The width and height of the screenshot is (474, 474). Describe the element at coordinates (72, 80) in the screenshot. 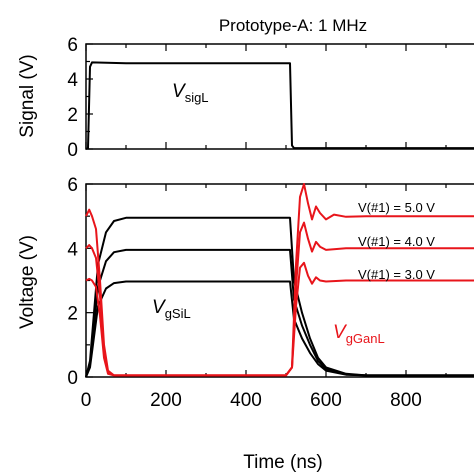

I see `top-ytick-label: 4` at that location.